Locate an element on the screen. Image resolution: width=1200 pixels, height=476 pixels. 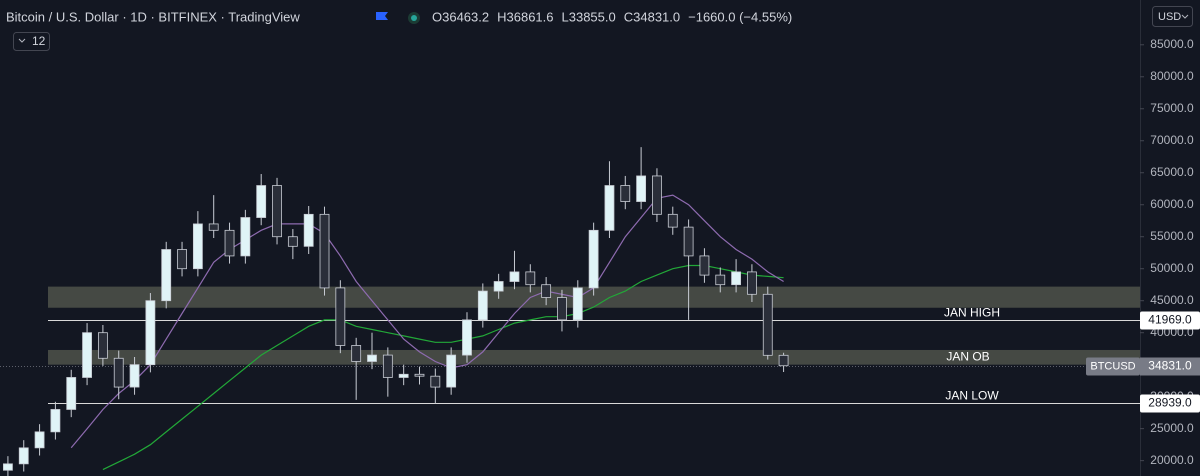
price-tags: 41969.0 28939.0 BTCUSD 34831.0 is located at coordinates (1143, 362).